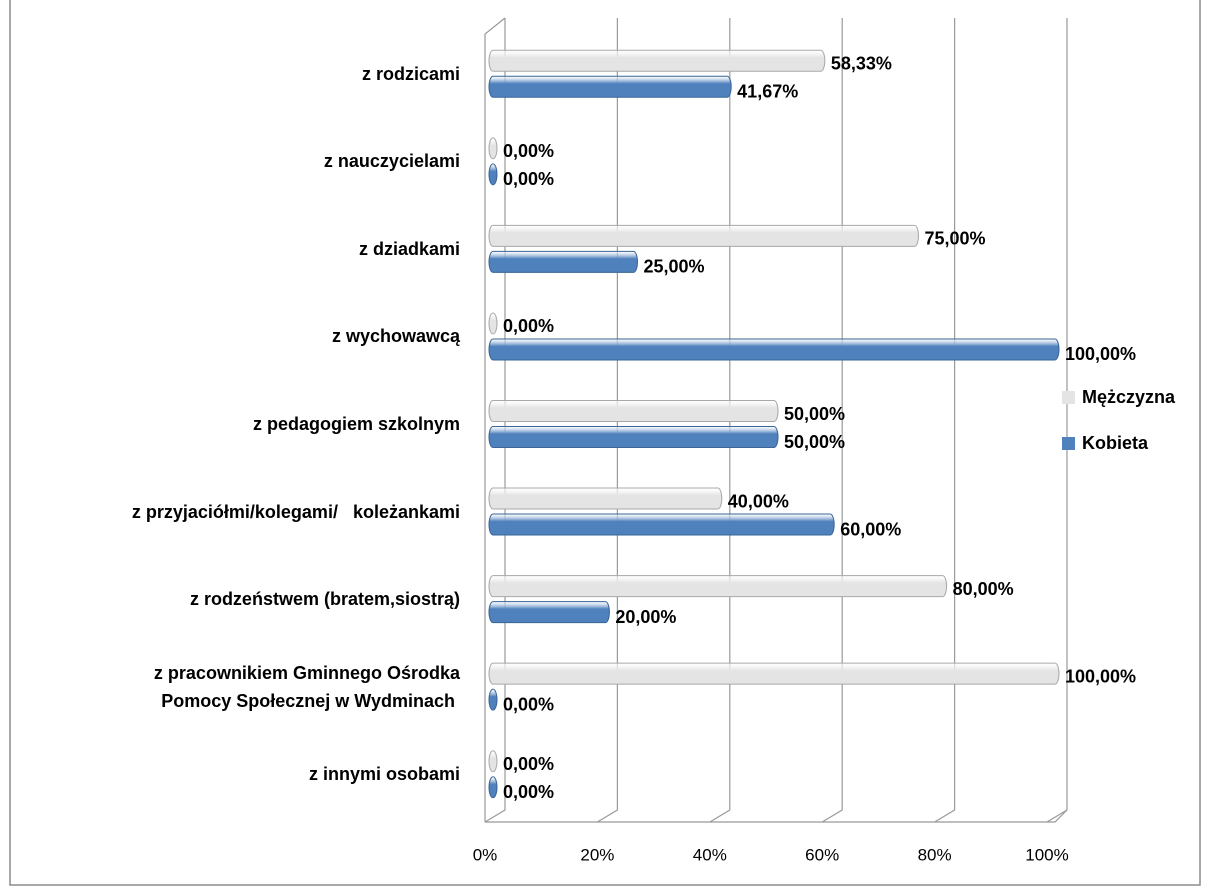 The image size is (1210, 895). Describe the element at coordinates (674, 267) in the screenshot. I see `data-label: 25,00%` at that location.